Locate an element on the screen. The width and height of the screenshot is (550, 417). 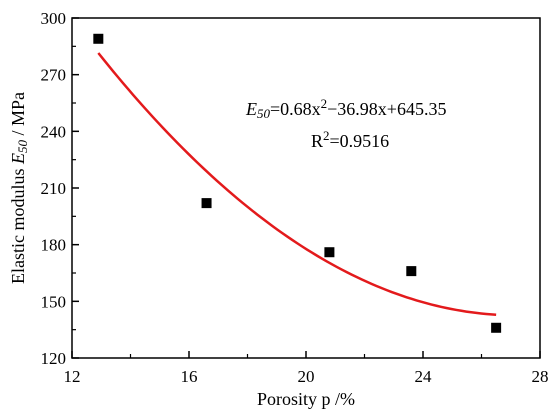
y-axis-title-suffix: / MPa is located at coordinates (18, 116).